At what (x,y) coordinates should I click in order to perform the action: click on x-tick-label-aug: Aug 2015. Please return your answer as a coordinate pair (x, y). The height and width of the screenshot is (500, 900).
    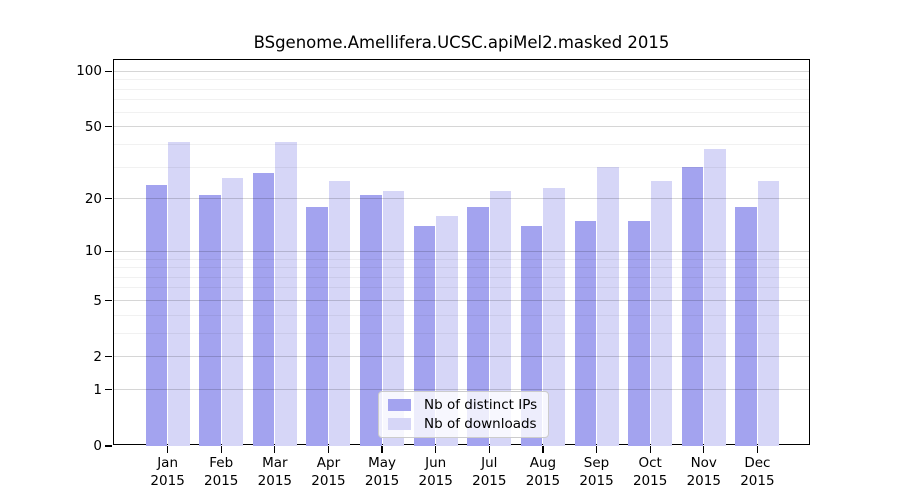
    Looking at the image, I should click on (543, 472).